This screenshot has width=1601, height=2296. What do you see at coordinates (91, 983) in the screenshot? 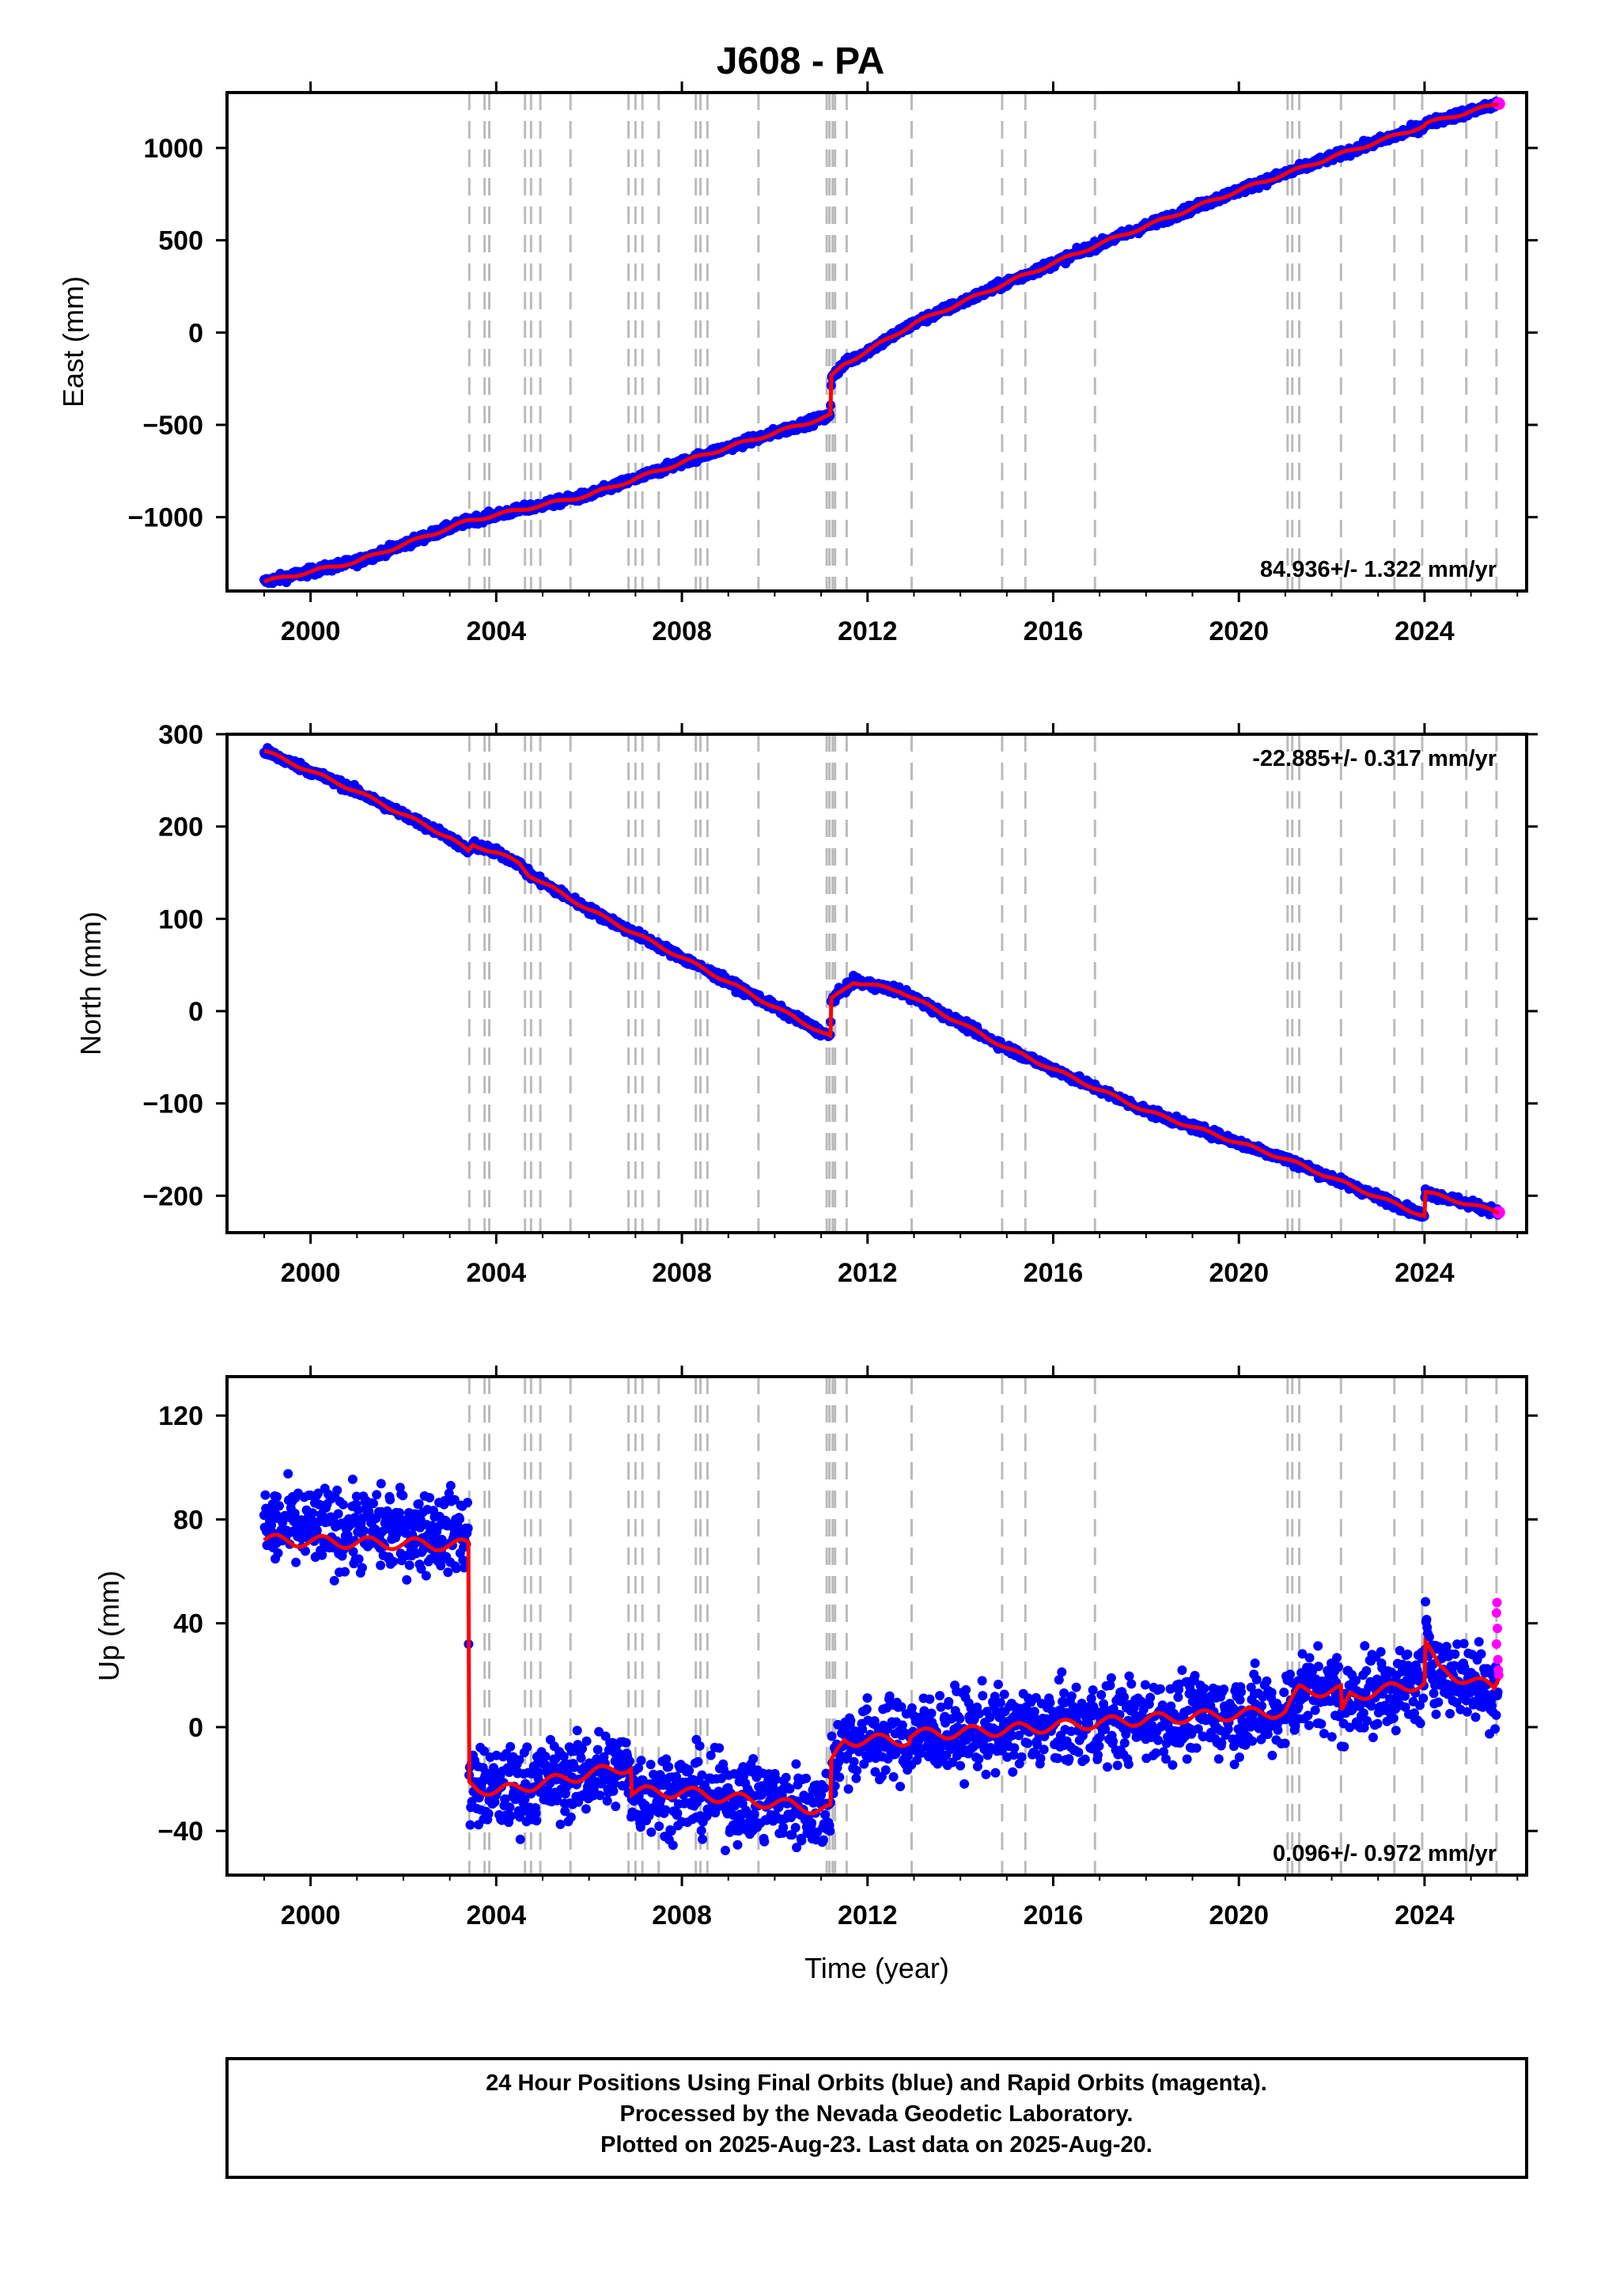
I see `y-axis-label: North (mm)` at bounding box center [91, 983].